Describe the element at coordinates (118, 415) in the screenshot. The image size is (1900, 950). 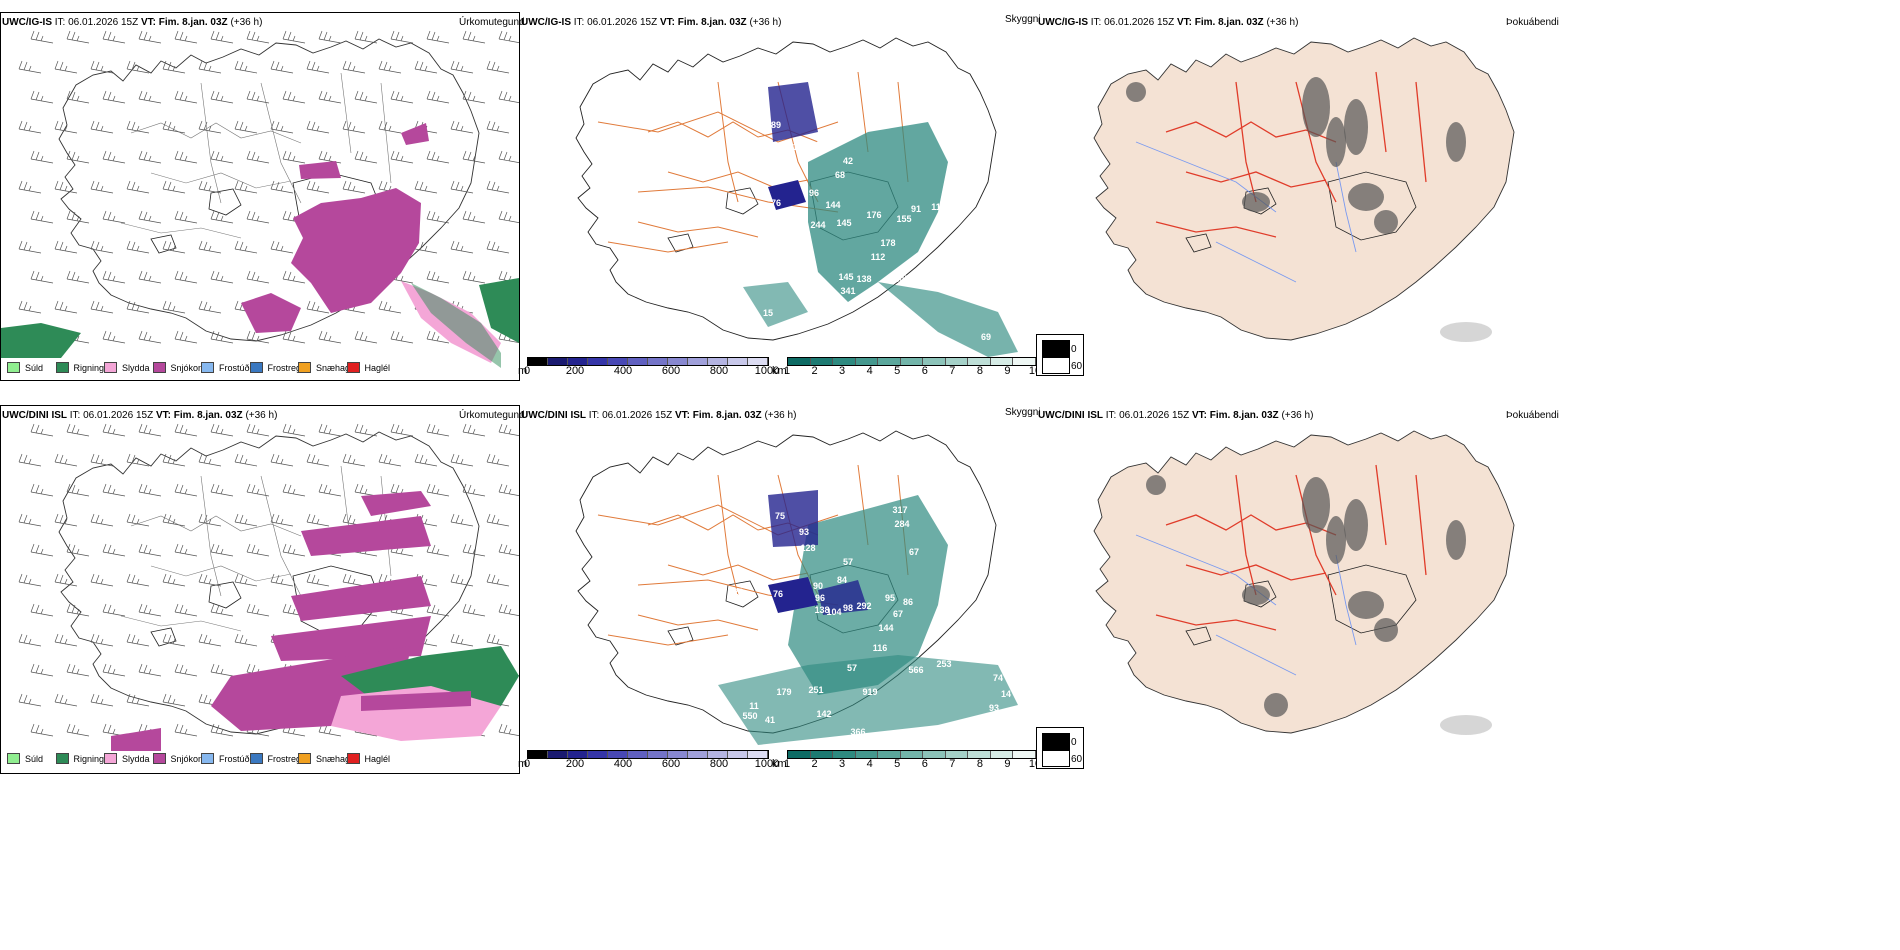
I see `init-time: 06.01.2026 15Z` at that location.